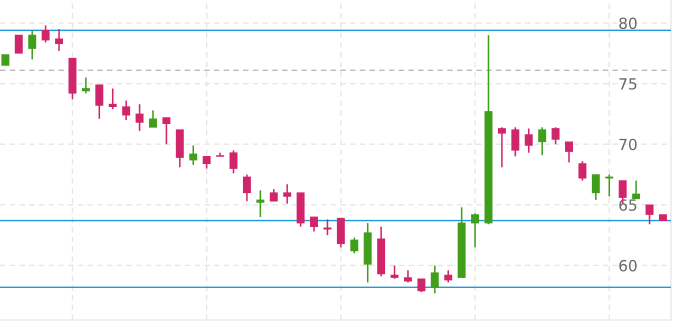 This screenshot has width=678, height=336. I want to click on y-tick-label: 75, so click(627, 84).